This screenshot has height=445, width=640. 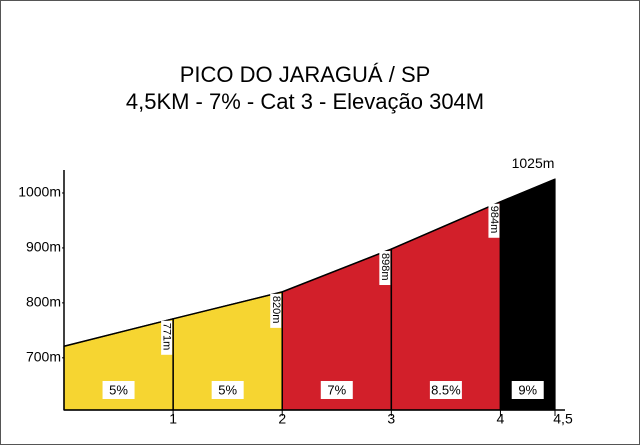 What do you see at coordinates (533, 163) in the screenshot?
I see `elevation-label: 1025m` at bounding box center [533, 163].